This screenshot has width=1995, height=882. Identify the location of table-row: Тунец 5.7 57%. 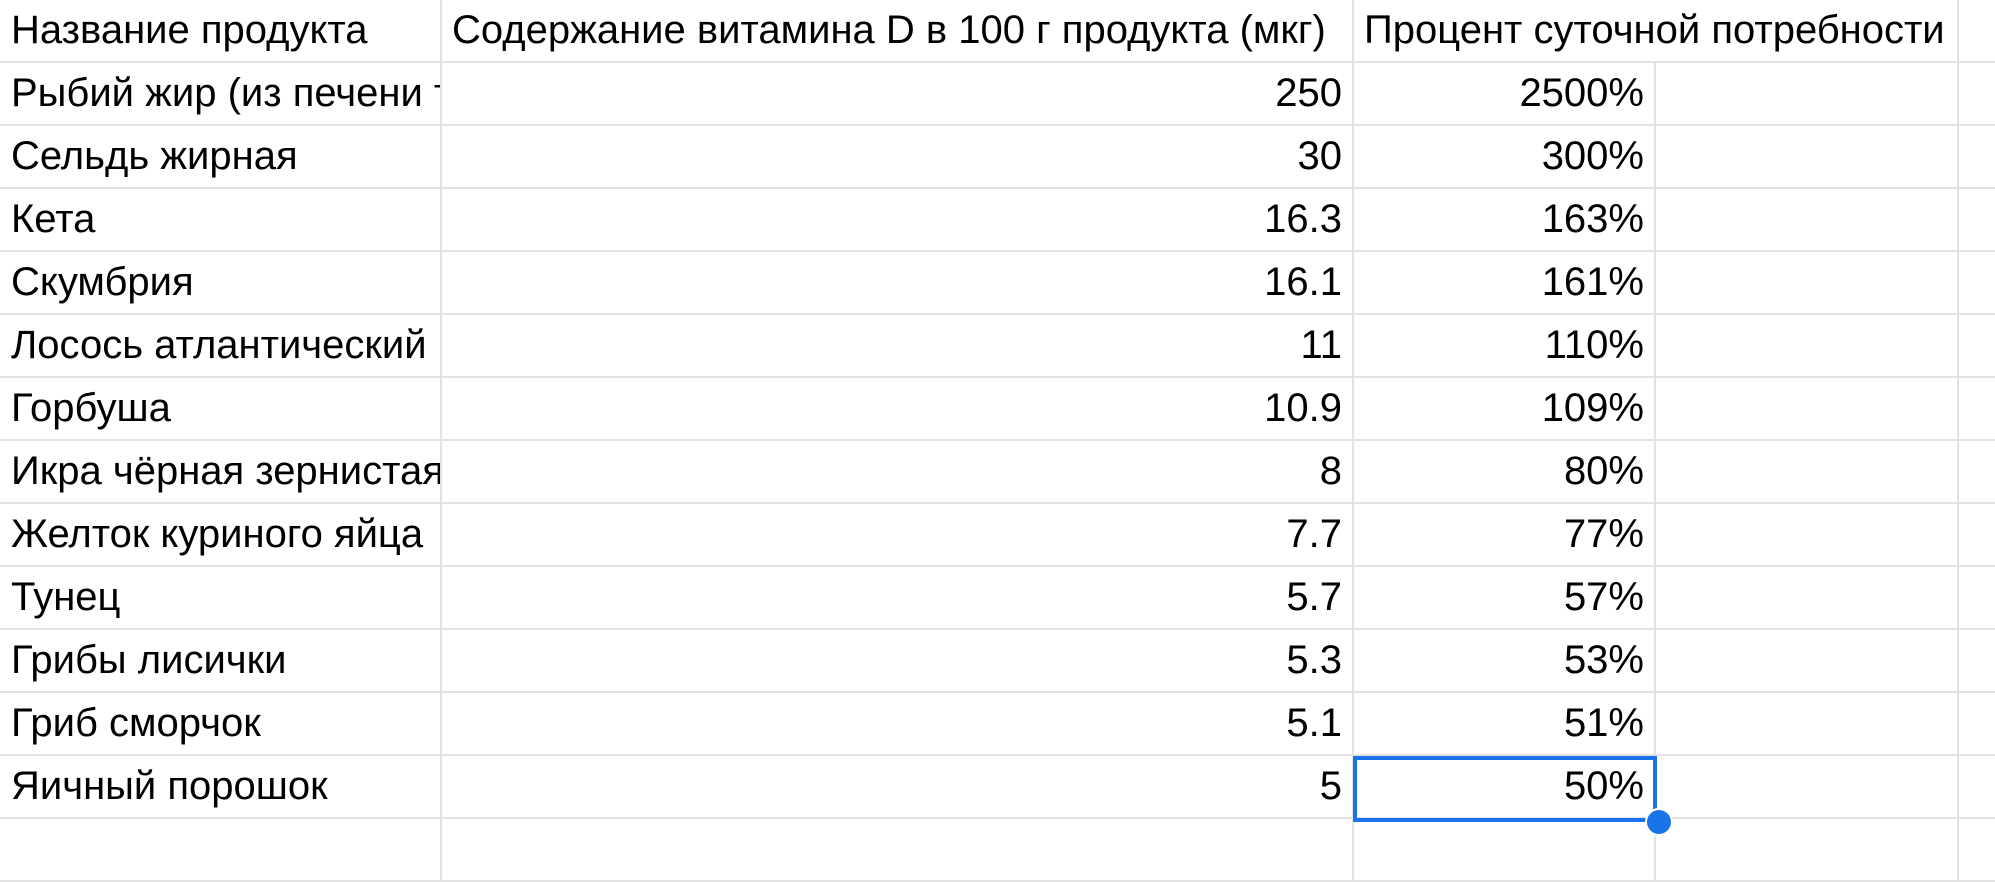
(997, 598).